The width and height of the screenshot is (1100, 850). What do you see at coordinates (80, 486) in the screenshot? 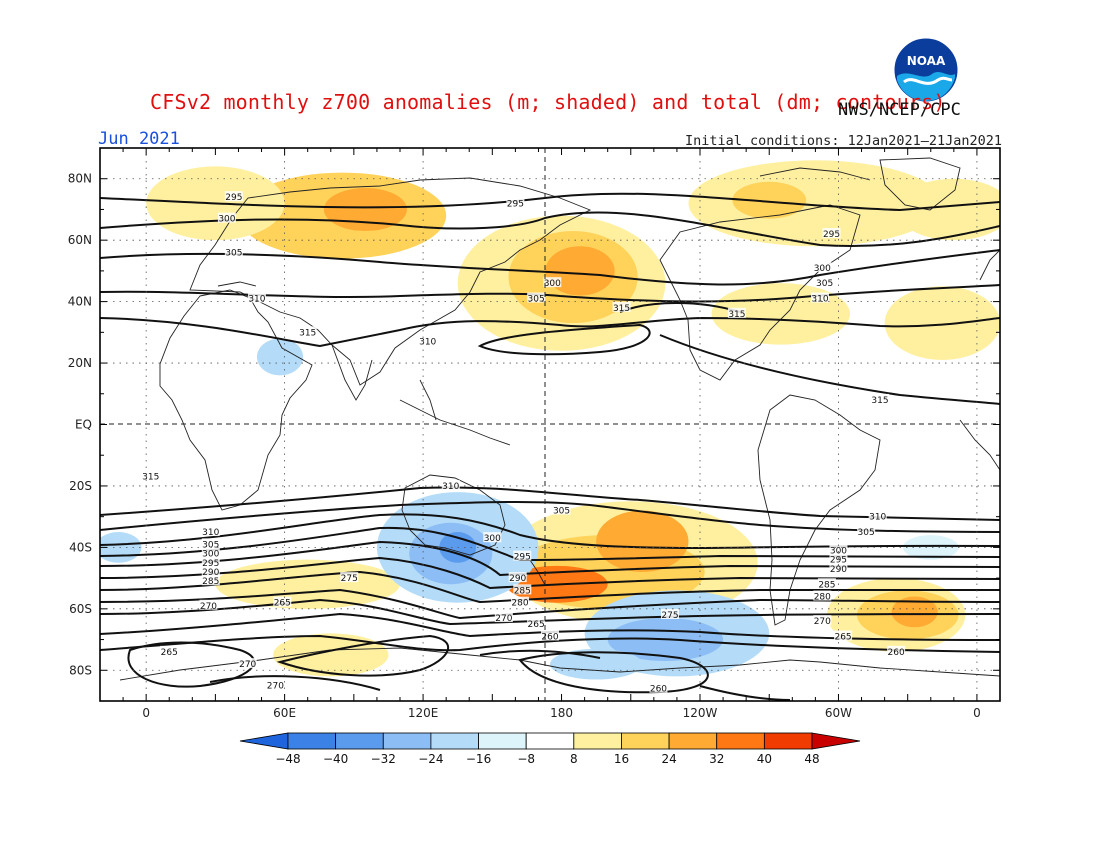
I see `lat-label: 20S` at bounding box center [80, 486].